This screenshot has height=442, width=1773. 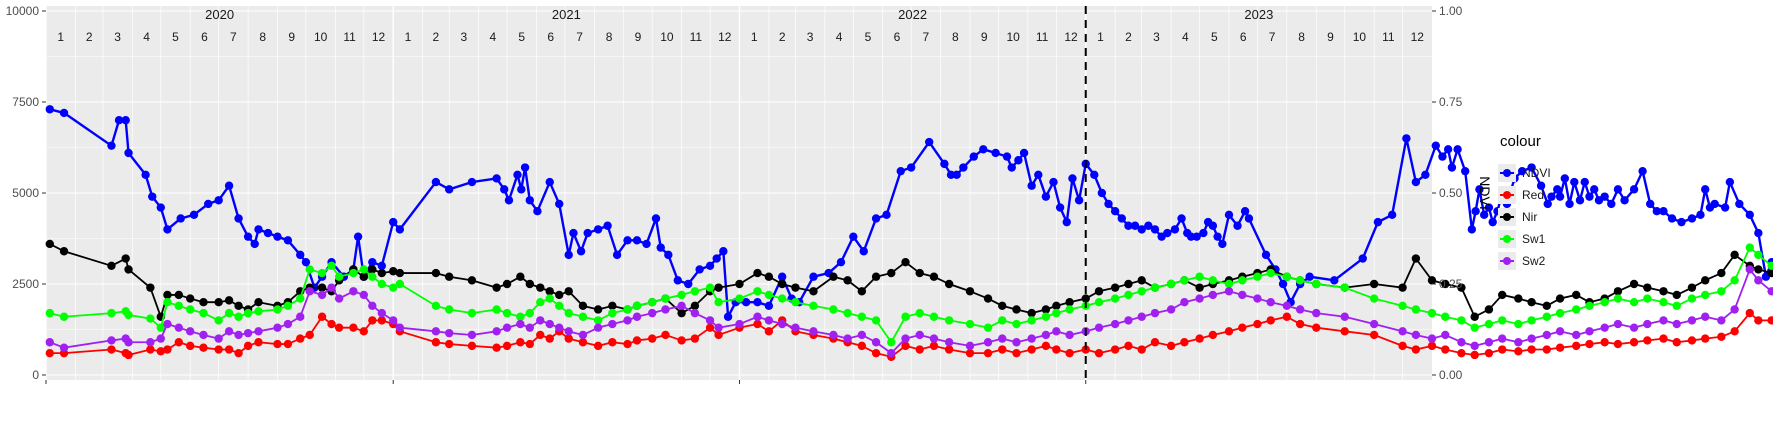 What do you see at coordinates (1451, 102) in the screenshot?
I see `right-tick-label: 0.75` at bounding box center [1451, 102].